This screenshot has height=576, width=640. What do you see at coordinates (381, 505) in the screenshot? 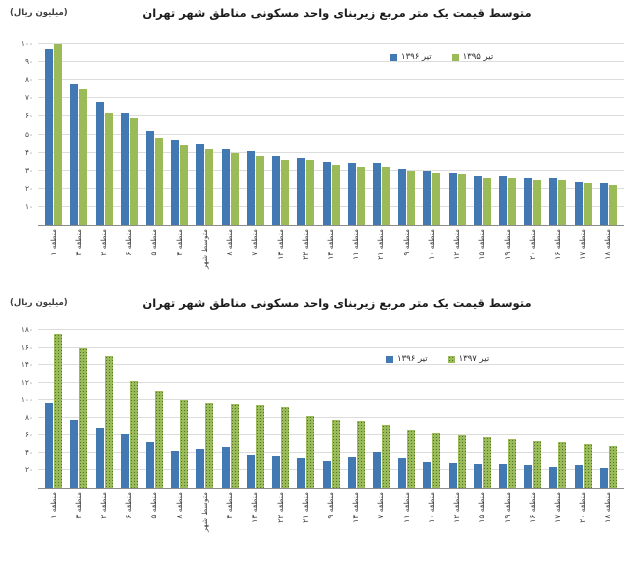
I see `x-axis-label: منطقه ۷` at bounding box center [381, 505].